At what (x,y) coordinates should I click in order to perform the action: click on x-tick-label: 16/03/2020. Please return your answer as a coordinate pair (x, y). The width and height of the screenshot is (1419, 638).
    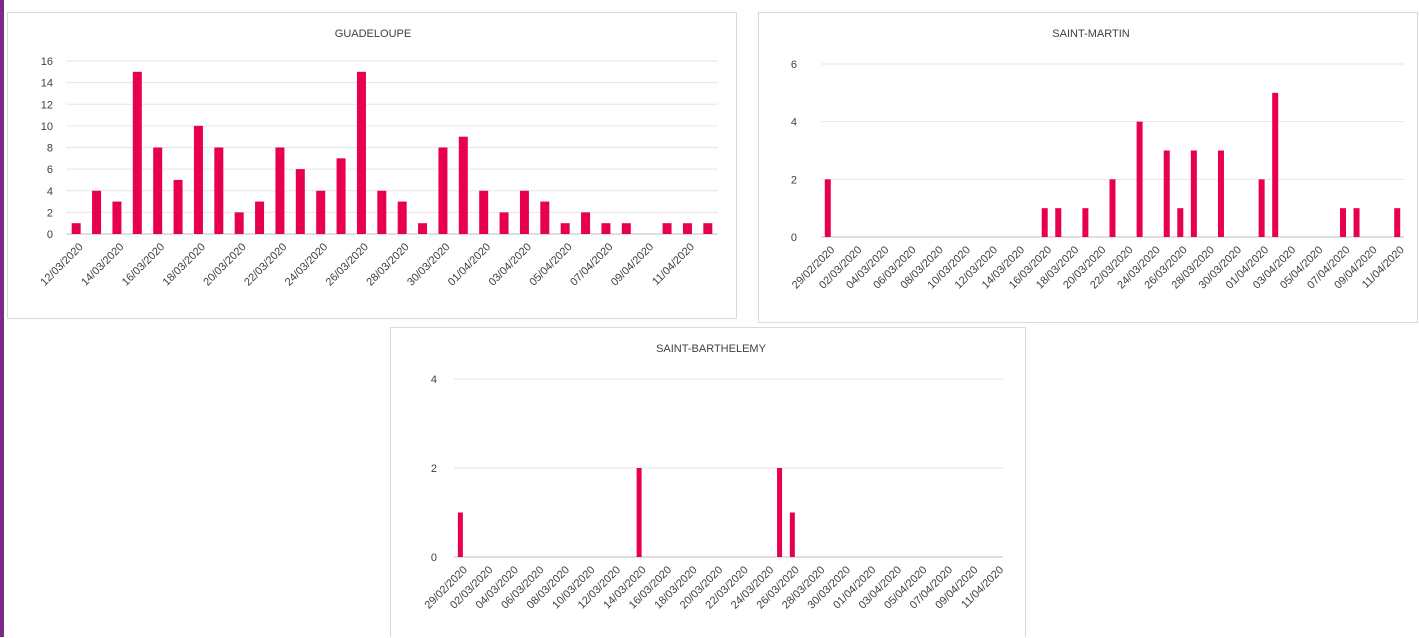
    Looking at the image, I should click on (143, 264).